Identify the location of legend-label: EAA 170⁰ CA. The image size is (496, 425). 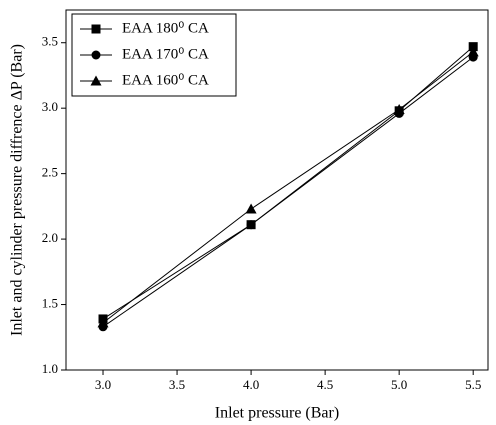
(165, 54).